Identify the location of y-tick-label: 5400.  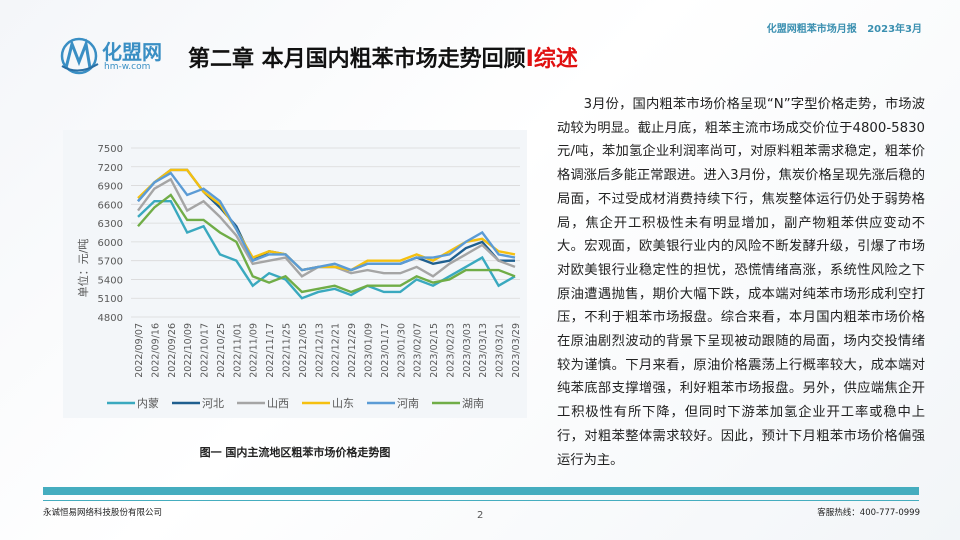
(110, 280).